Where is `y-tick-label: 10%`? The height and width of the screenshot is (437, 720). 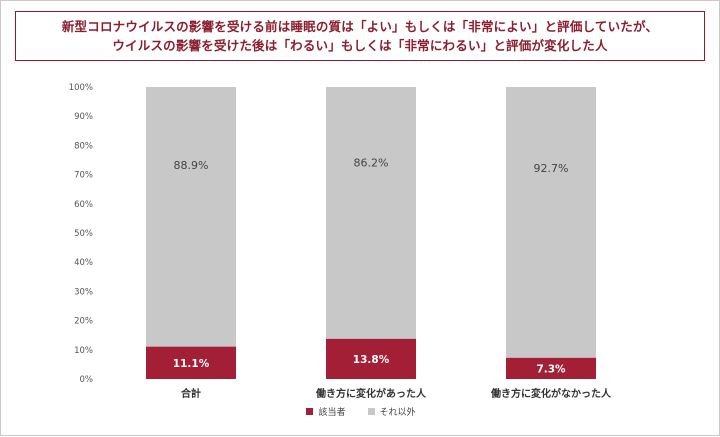
y-tick-label: 10% is located at coordinates (83, 351).